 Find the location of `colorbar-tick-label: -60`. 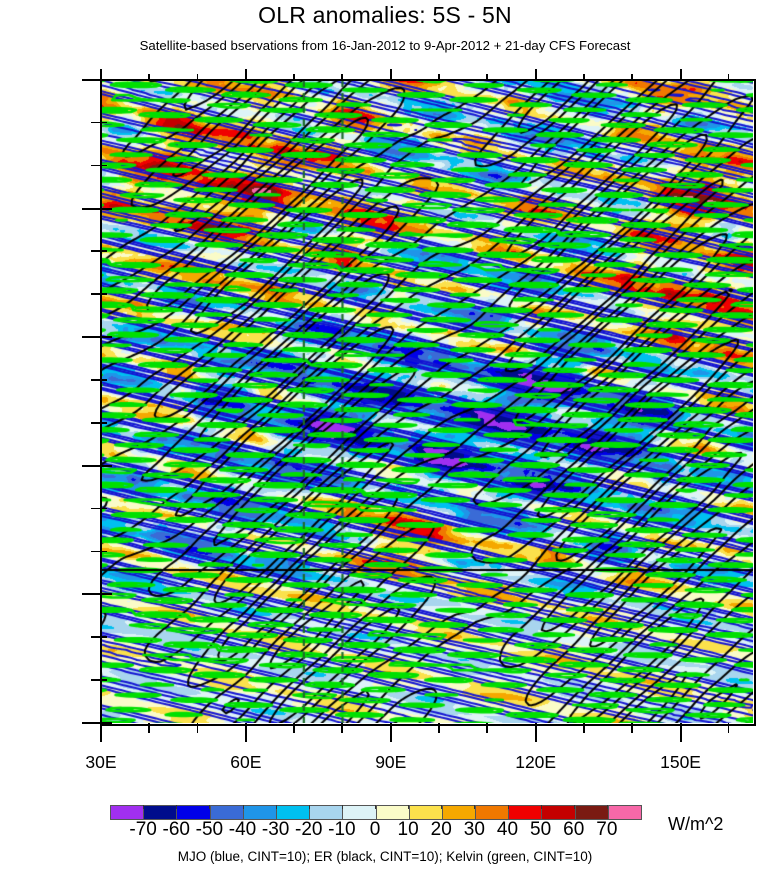

colorbar-tick-label: -60 is located at coordinates (176, 829).